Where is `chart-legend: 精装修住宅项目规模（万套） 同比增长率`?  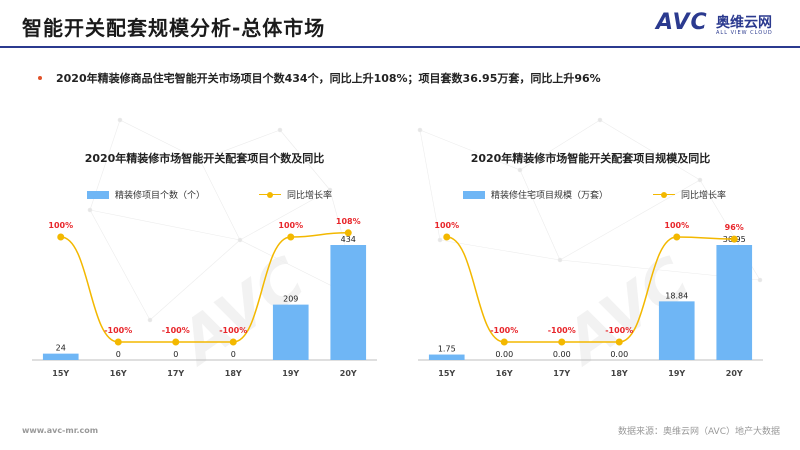
chart-legend: 精装修住宅项目规模（万套） 同比增长率 is located at coordinates (590, 195).